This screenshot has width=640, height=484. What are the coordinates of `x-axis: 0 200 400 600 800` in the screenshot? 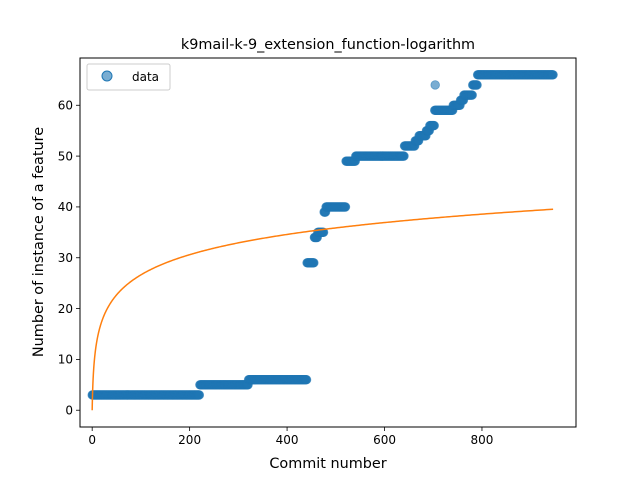 It's located at (290, 437).